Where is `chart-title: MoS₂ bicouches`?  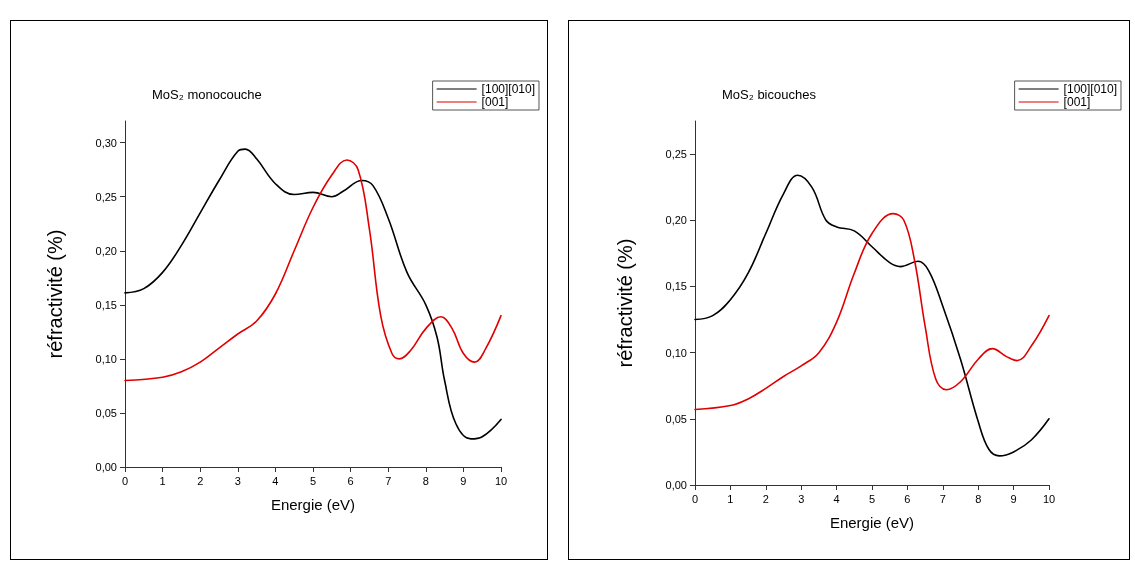
chart-title: MoS₂ bicouches is located at coordinates (769, 94).